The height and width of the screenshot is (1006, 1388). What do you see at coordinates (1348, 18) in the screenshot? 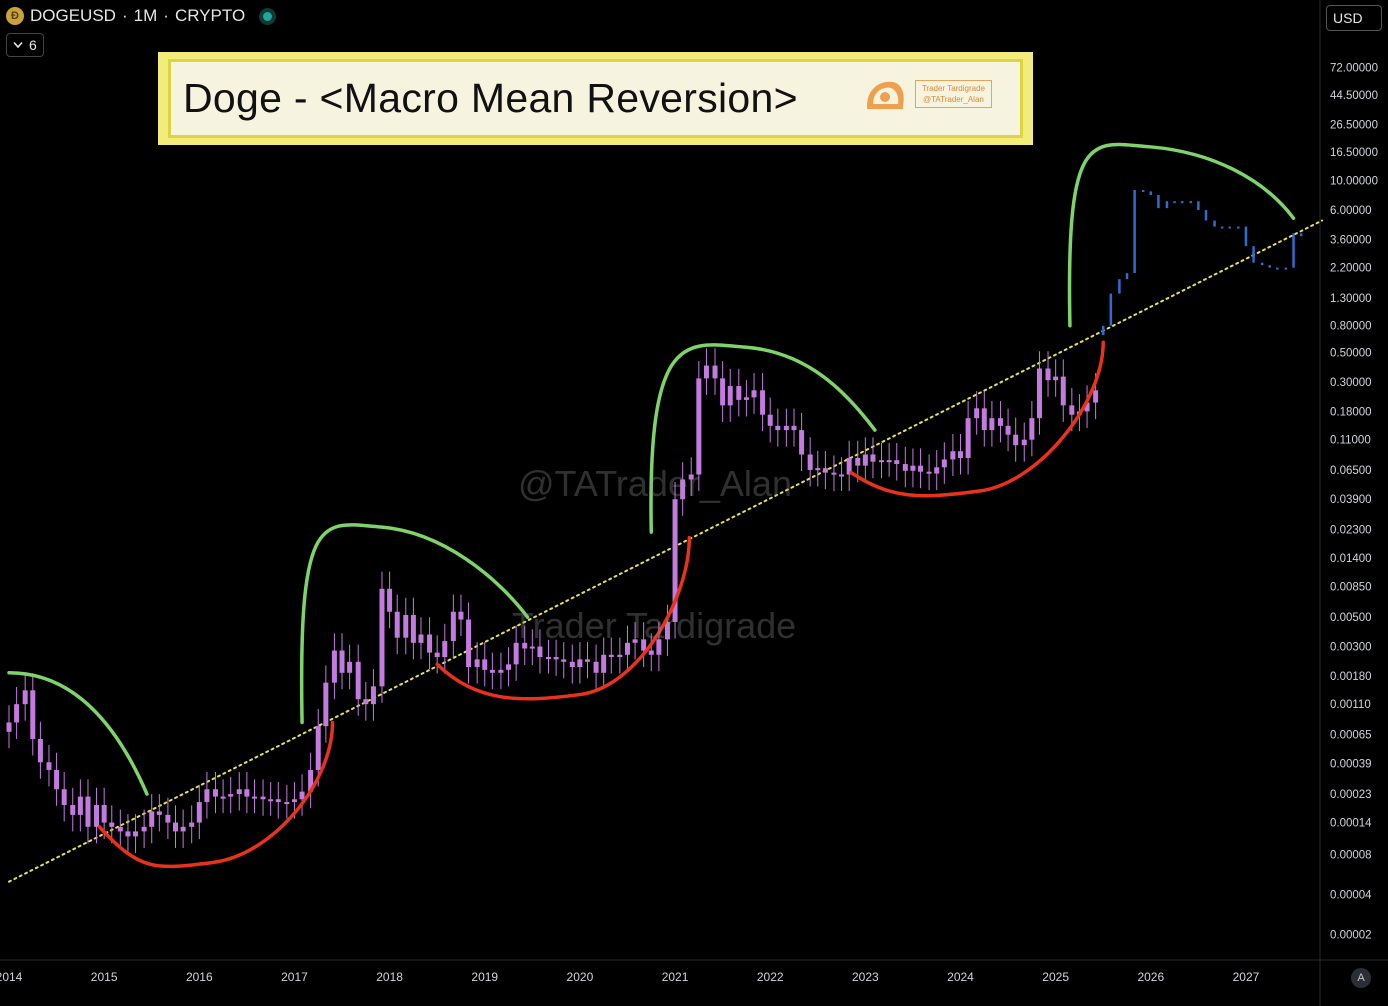
I see `currency-label: USD` at bounding box center [1348, 18].